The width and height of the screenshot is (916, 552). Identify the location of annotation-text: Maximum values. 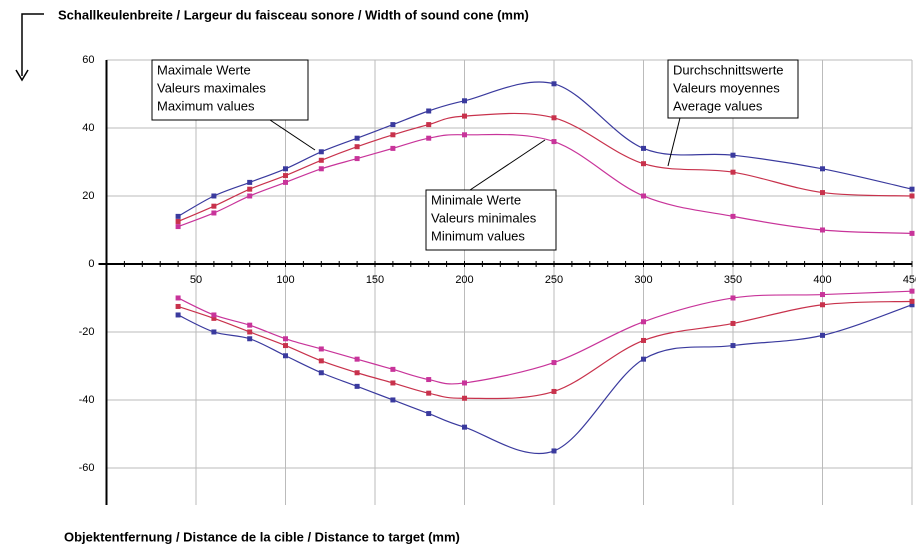
(206, 105).